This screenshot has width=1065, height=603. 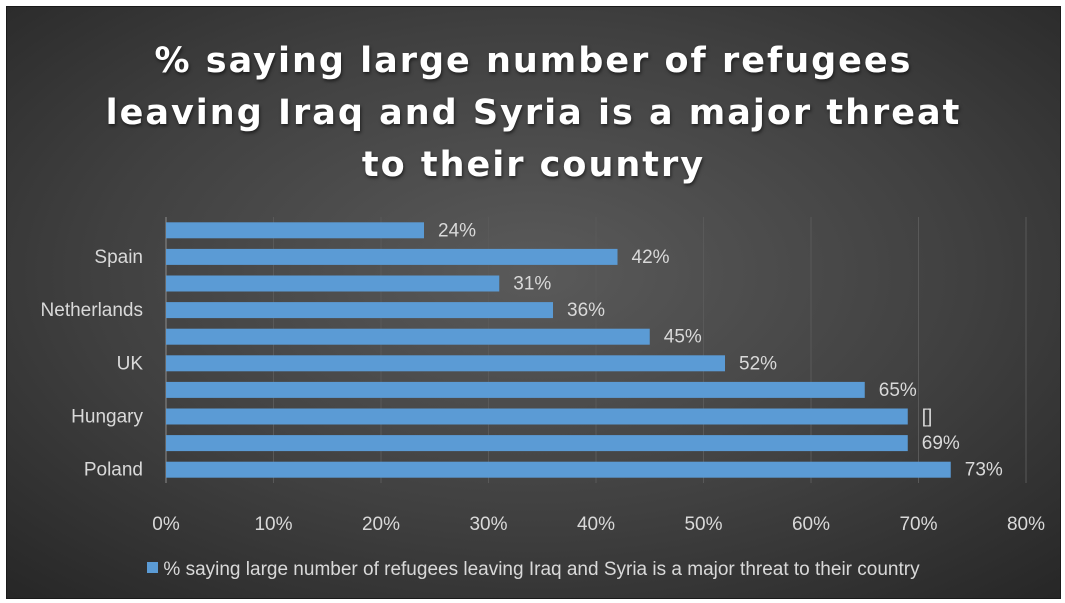 I want to click on legend-swatch, so click(x=153, y=568).